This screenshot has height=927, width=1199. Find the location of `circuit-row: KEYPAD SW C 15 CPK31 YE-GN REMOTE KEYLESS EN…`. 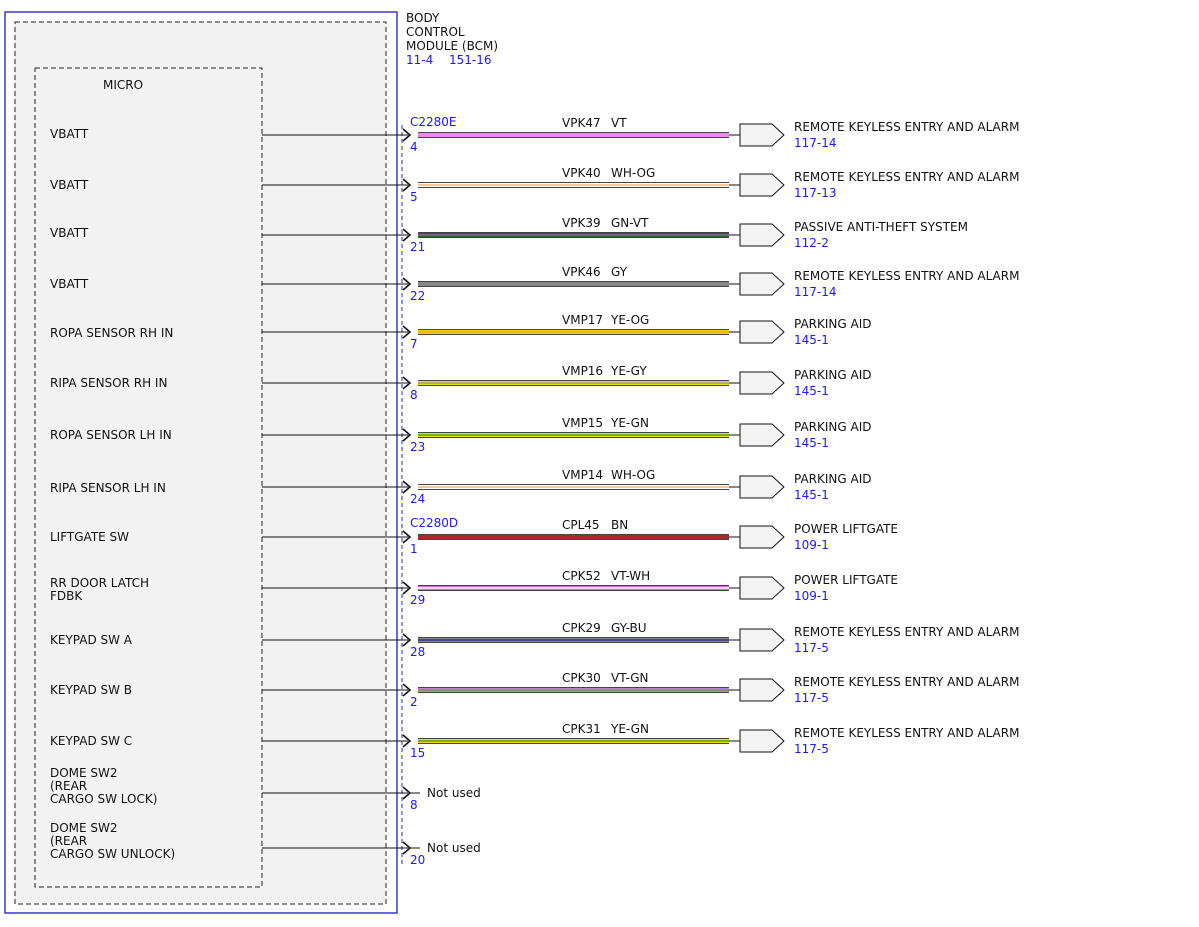

circuit-row: KEYPAD SW C 15 CPK31 YE-GN REMOTE KEYLESS EN… is located at coordinates (534, 741).